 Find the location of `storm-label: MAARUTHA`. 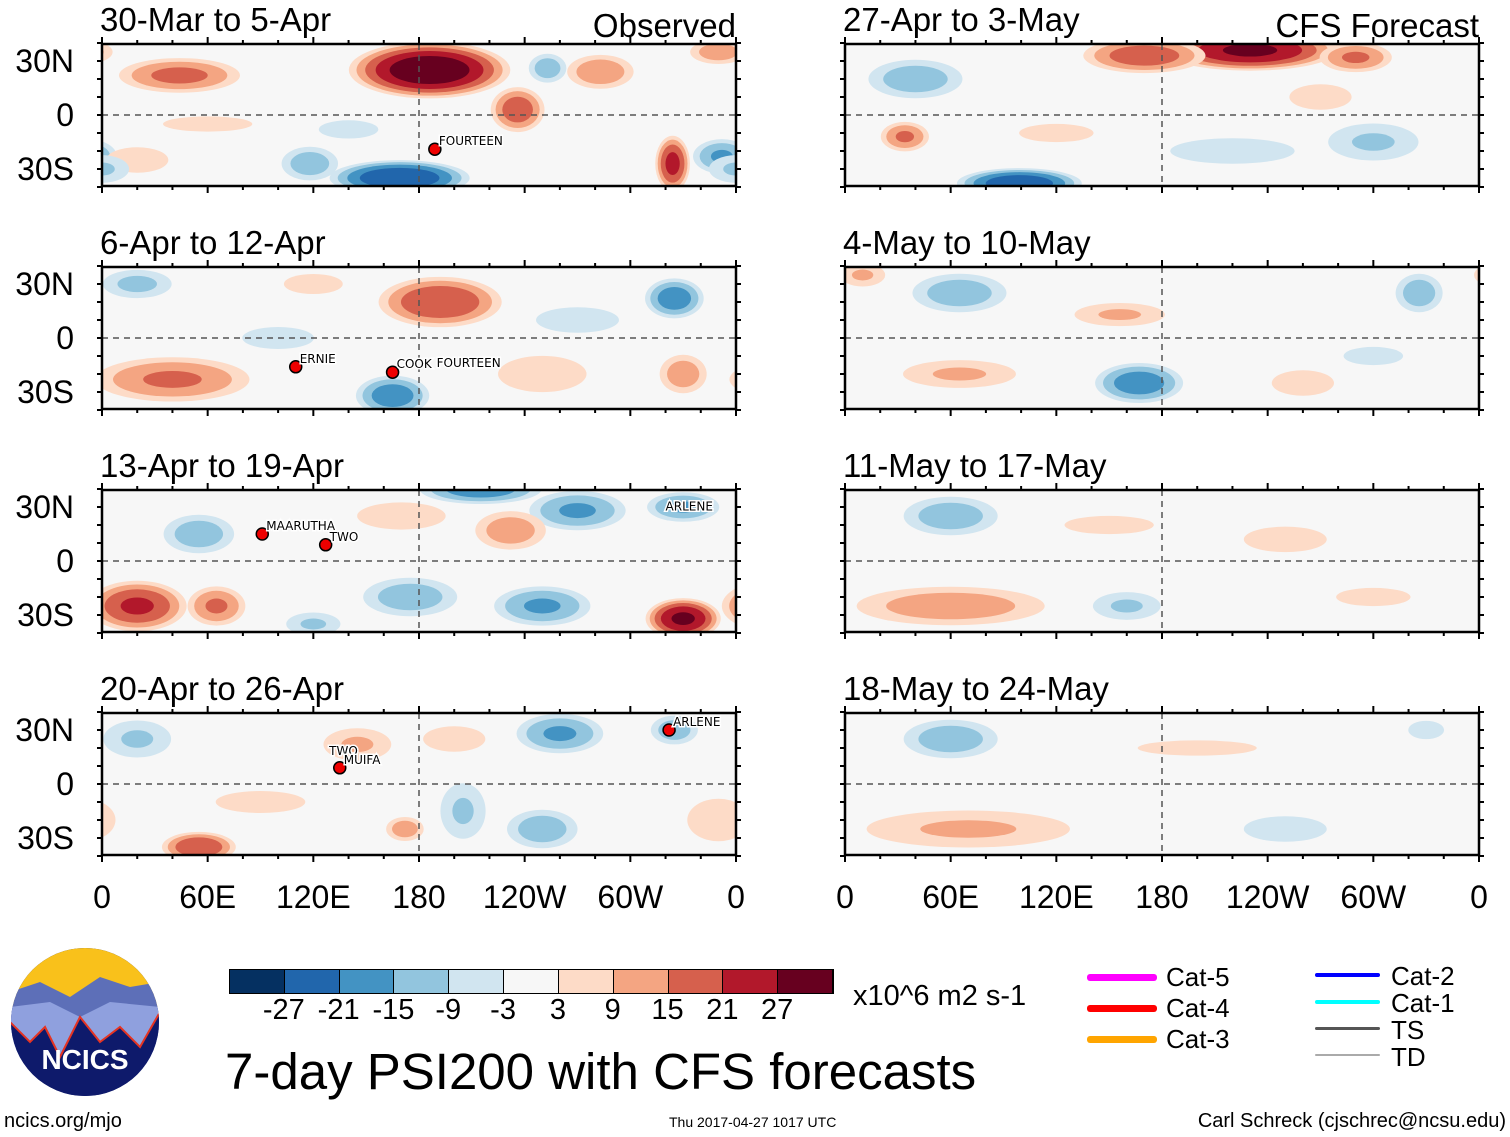

storm-label: MAARUTHA is located at coordinates (301, 526).